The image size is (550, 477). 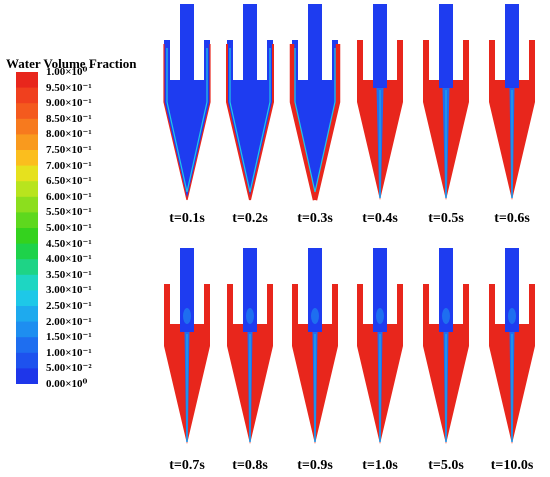 I want to click on legend-tick-label: 7.00×10⁻¹, so click(x=69, y=165).